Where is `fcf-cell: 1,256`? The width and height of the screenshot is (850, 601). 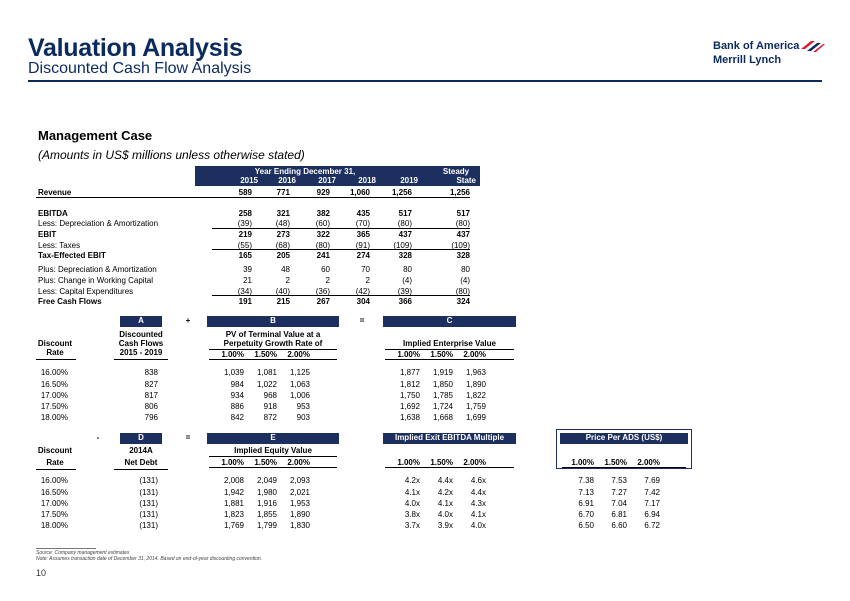
fcf-cell: 1,256 is located at coordinates (401, 192).